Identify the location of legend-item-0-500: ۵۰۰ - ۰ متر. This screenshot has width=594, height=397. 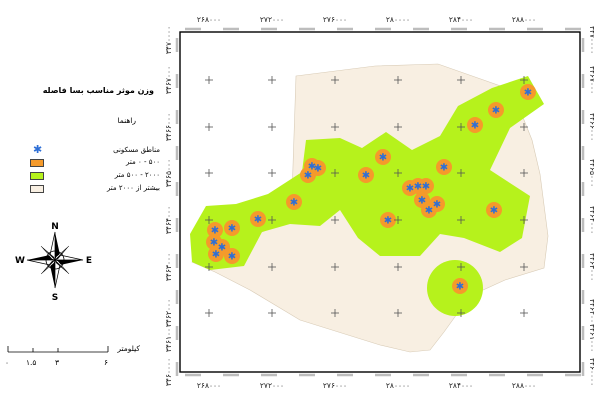
(95, 163).